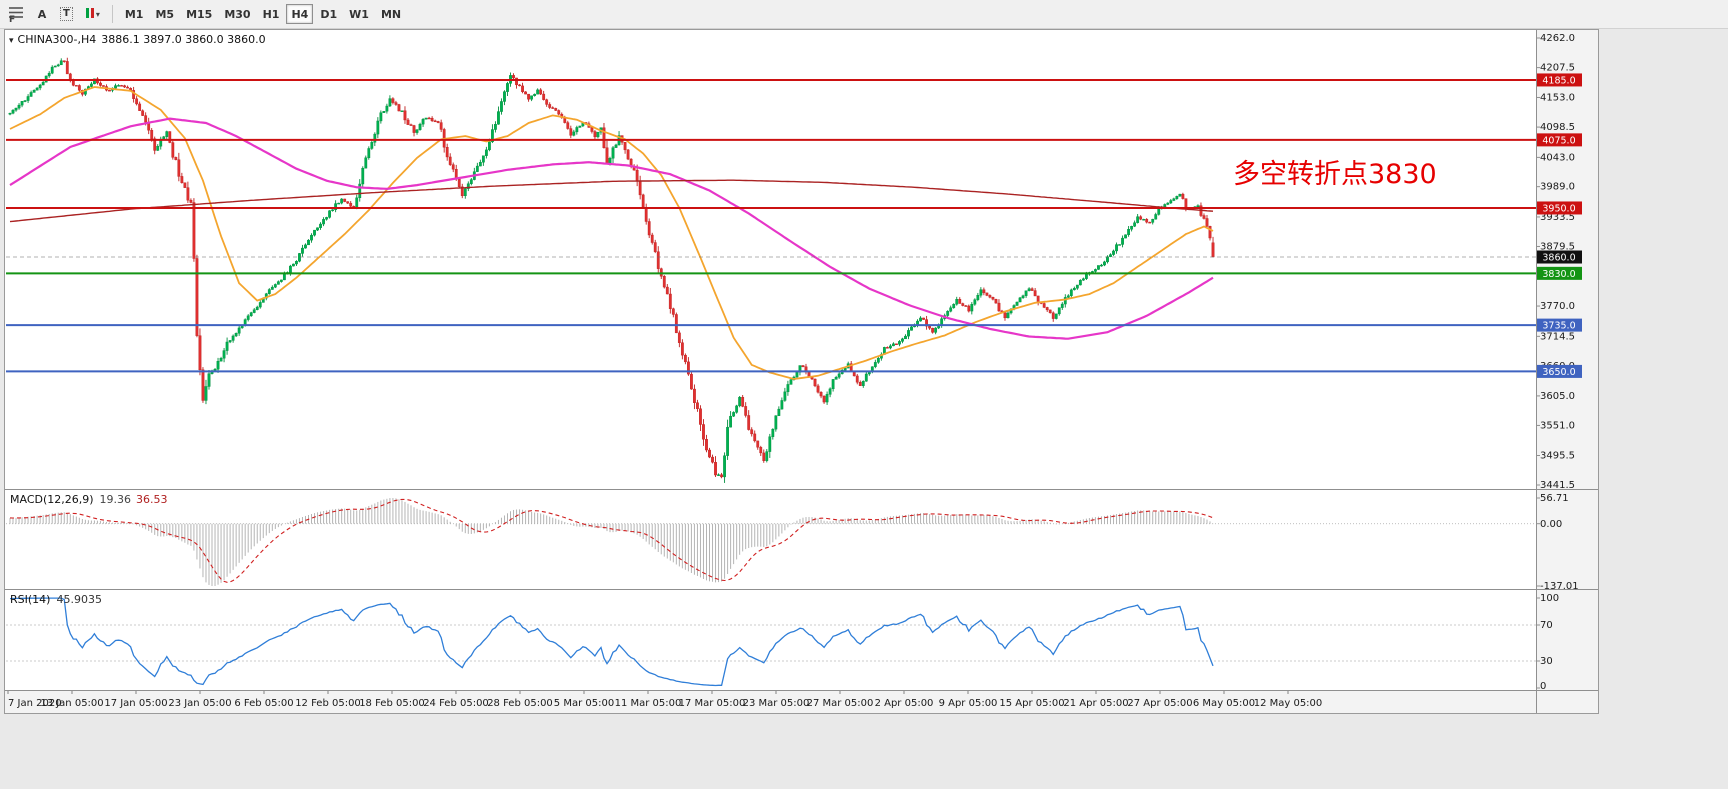 This screenshot has height=789, width=1728. What do you see at coordinates (456, 703) in the screenshot?
I see `svg-text: 24 Feb 05:00` at bounding box center [456, 703].